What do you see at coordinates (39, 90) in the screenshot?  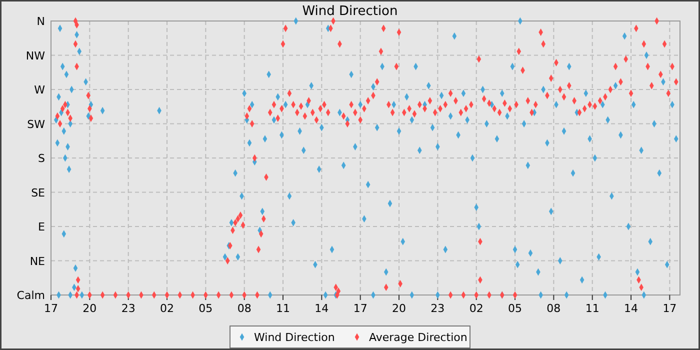 I see `category-label: W` at bounding box center [39, 90].